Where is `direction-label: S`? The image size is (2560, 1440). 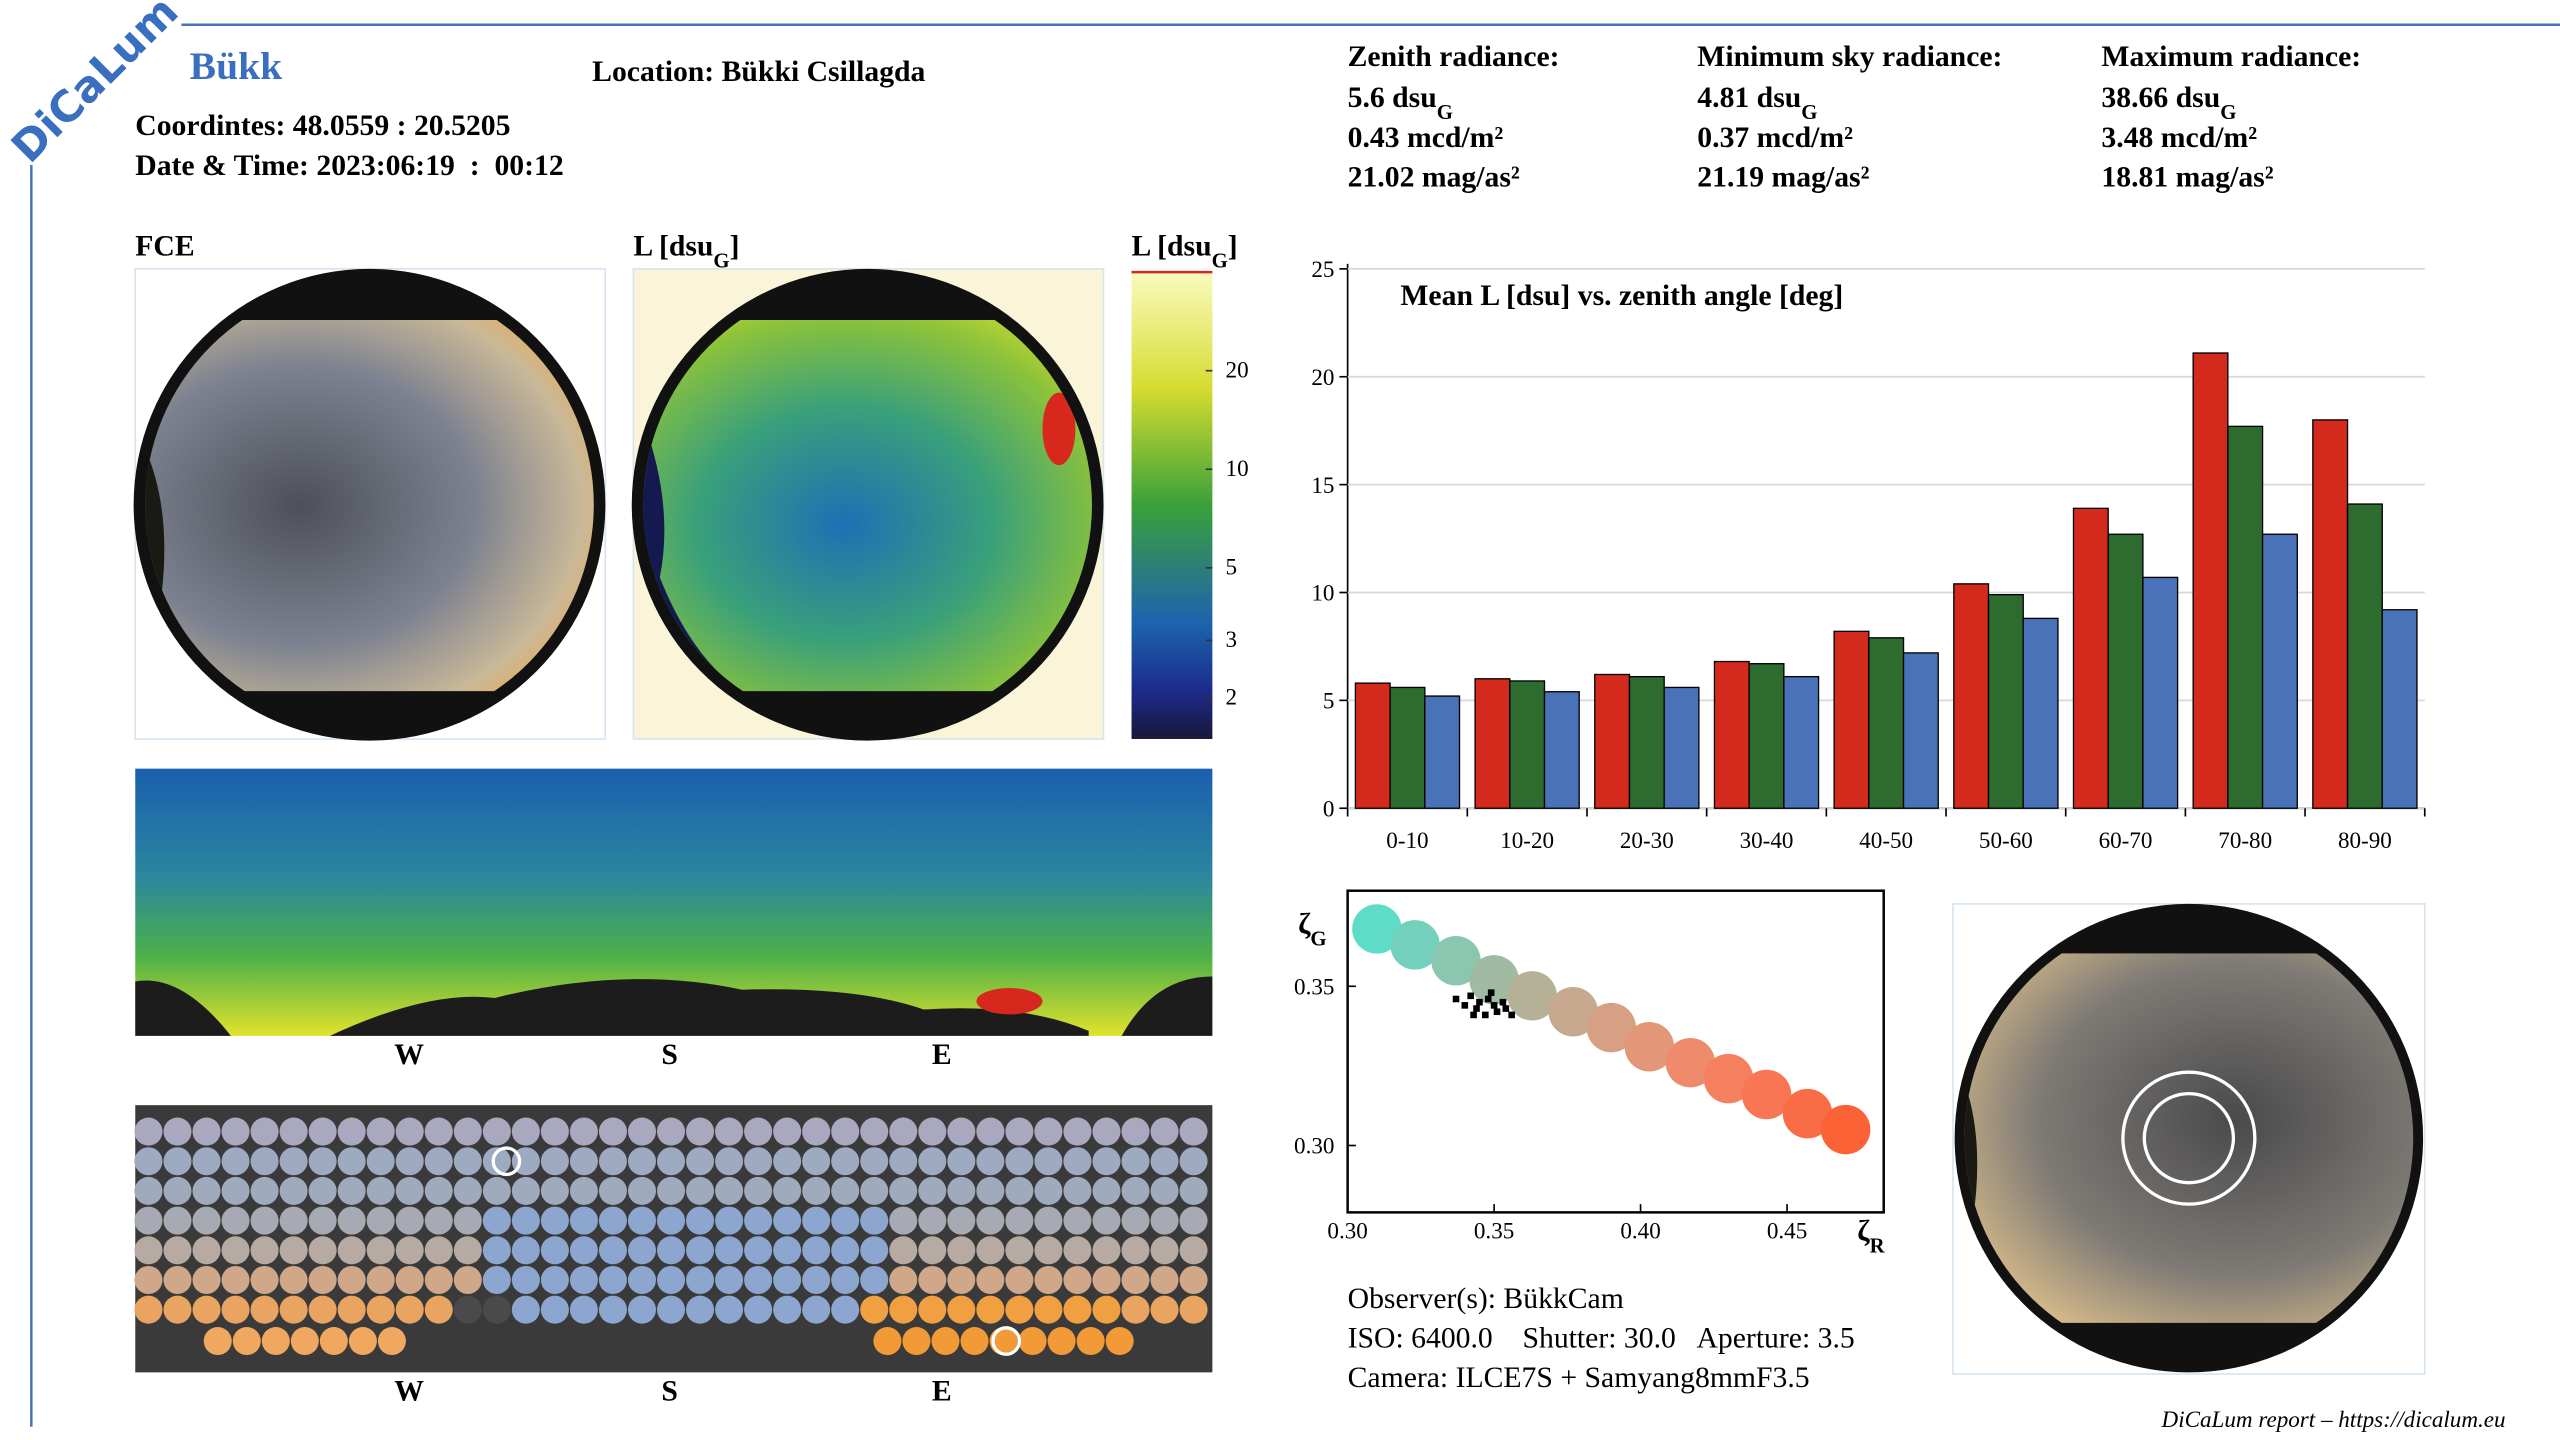 direction-label: S is located at coordinates (669, 1055).